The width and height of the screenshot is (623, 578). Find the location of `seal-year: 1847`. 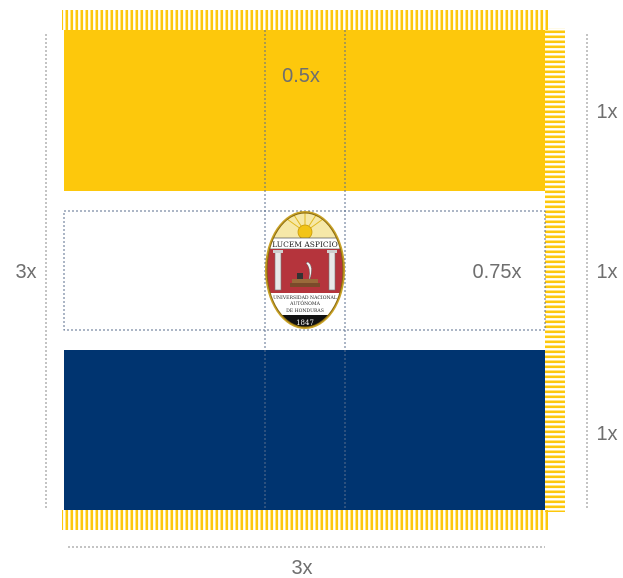

seal-year: 1847 is located at coordinates (305, 323).